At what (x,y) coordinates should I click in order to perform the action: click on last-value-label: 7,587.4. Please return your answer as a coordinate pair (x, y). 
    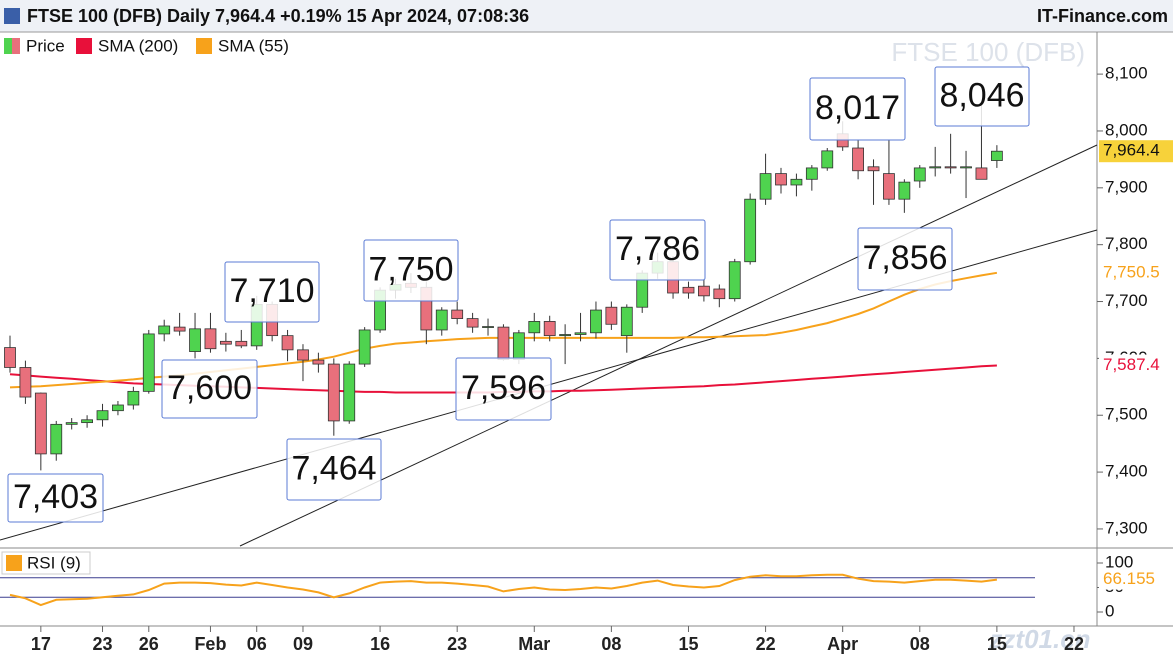
    Looking at the image, I should click on (1131, 364).